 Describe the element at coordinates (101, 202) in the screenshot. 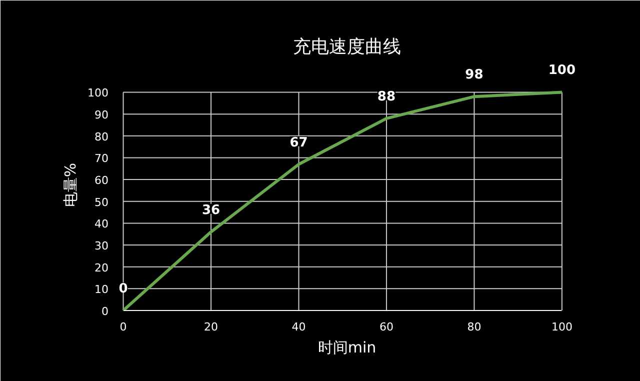

I see `y-tick-label: 50` at that location.